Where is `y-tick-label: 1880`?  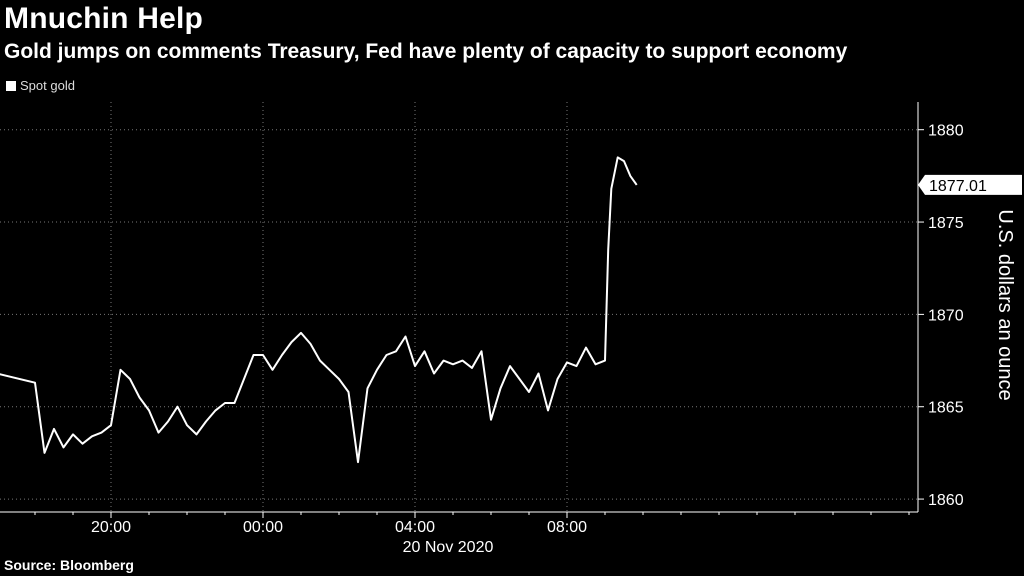 y-tick-label: 1880 is located at coordinates (946, 131).